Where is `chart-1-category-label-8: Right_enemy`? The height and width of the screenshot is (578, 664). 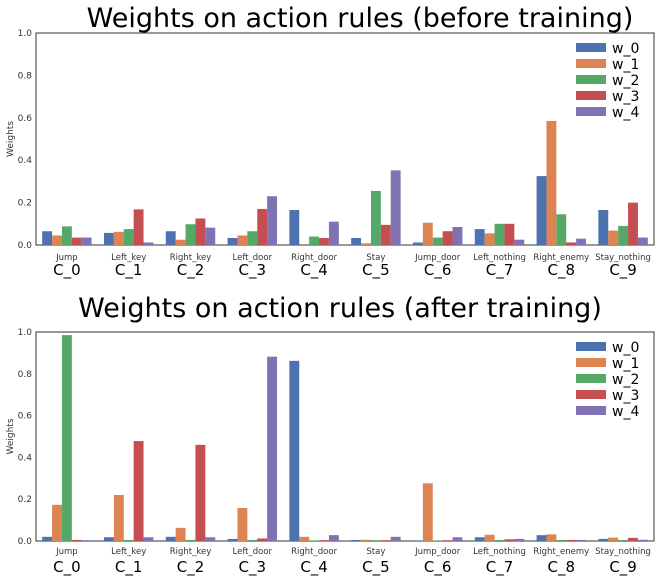 chart-1-category-label-8: Right_enemy is located at coordinates (561, 552).